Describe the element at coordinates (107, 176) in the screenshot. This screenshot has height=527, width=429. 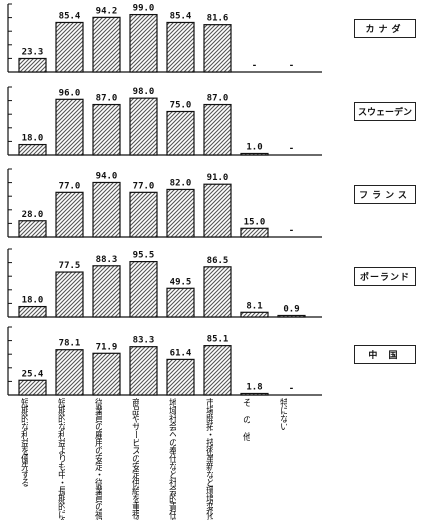
I see `data-label: 94.0` at that location.